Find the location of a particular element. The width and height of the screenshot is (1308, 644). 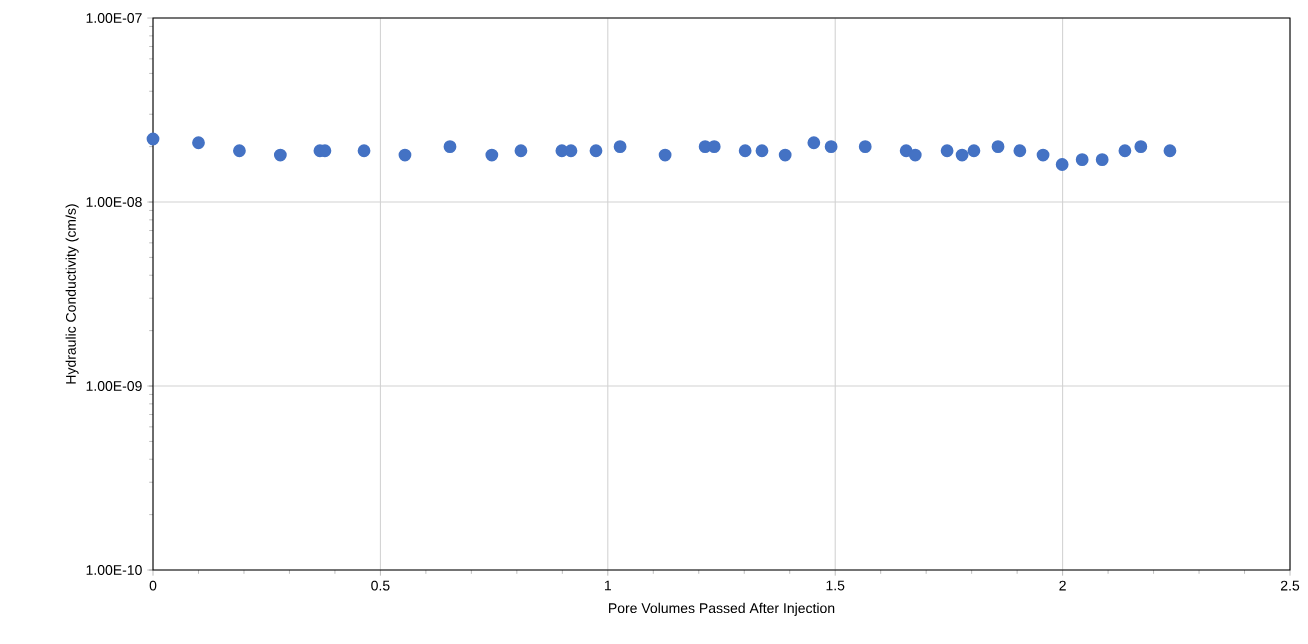

x-tick-label: 2 is located at coordinates (1062, 585).